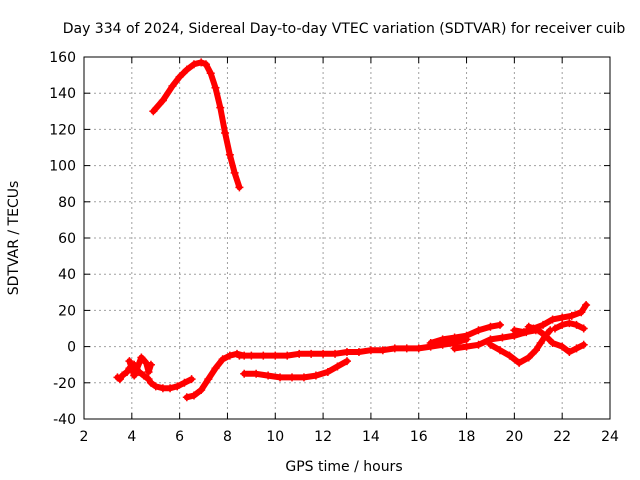 The width and height of the screenshot is (640, 480). I want to click on x-tick-label: 24, so click(610, 437).